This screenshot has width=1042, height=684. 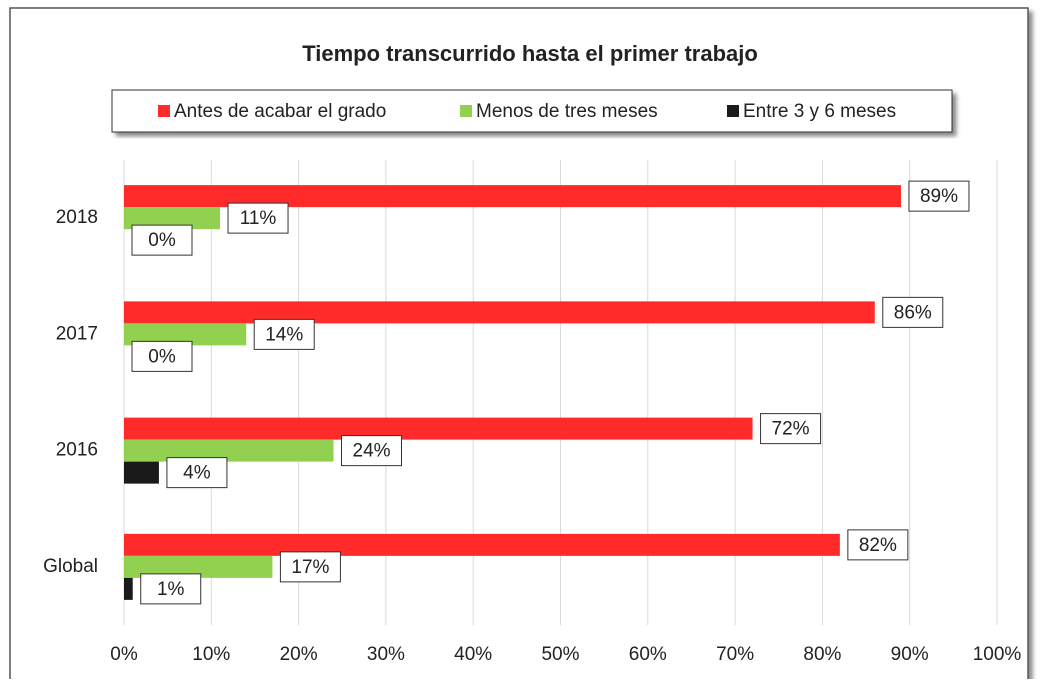 I want to click on x-tick-label: 20%, so click(x=299, y=654).